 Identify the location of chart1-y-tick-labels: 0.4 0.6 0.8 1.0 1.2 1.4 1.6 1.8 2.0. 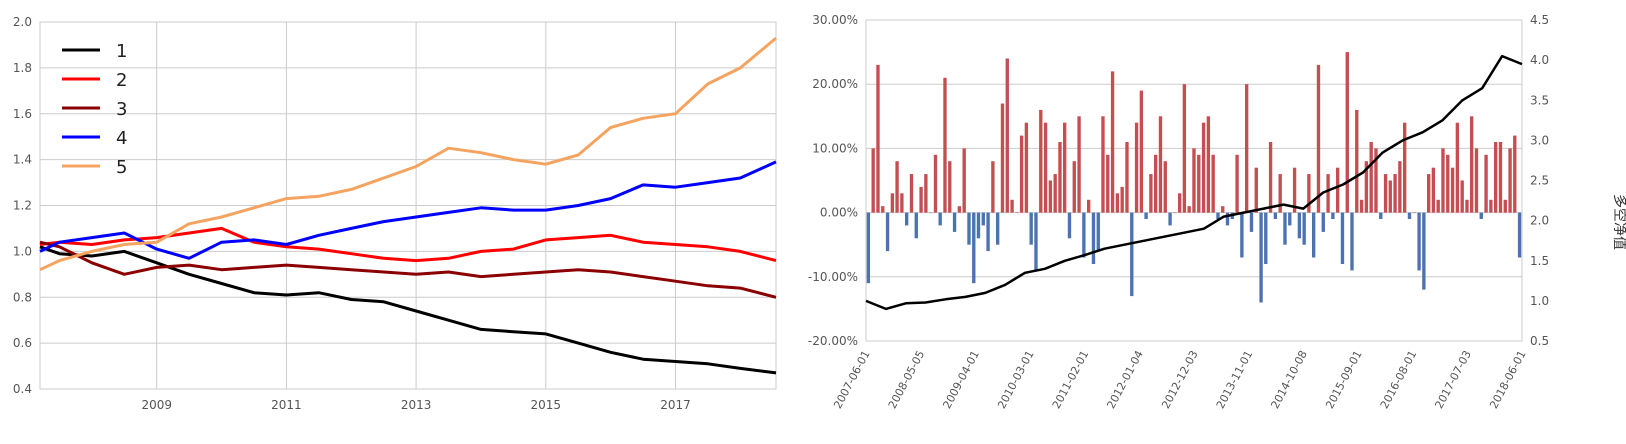
(22, 205).